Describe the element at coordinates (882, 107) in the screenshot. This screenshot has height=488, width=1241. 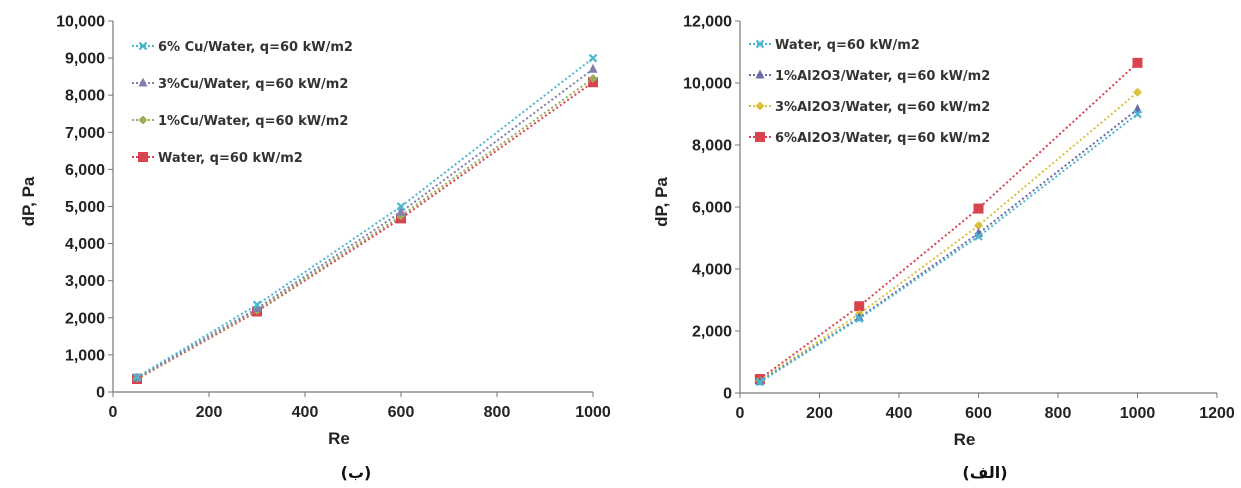
I see `legend-label: 3%Al2O3/Water, q=60 kW/m2` at that location.